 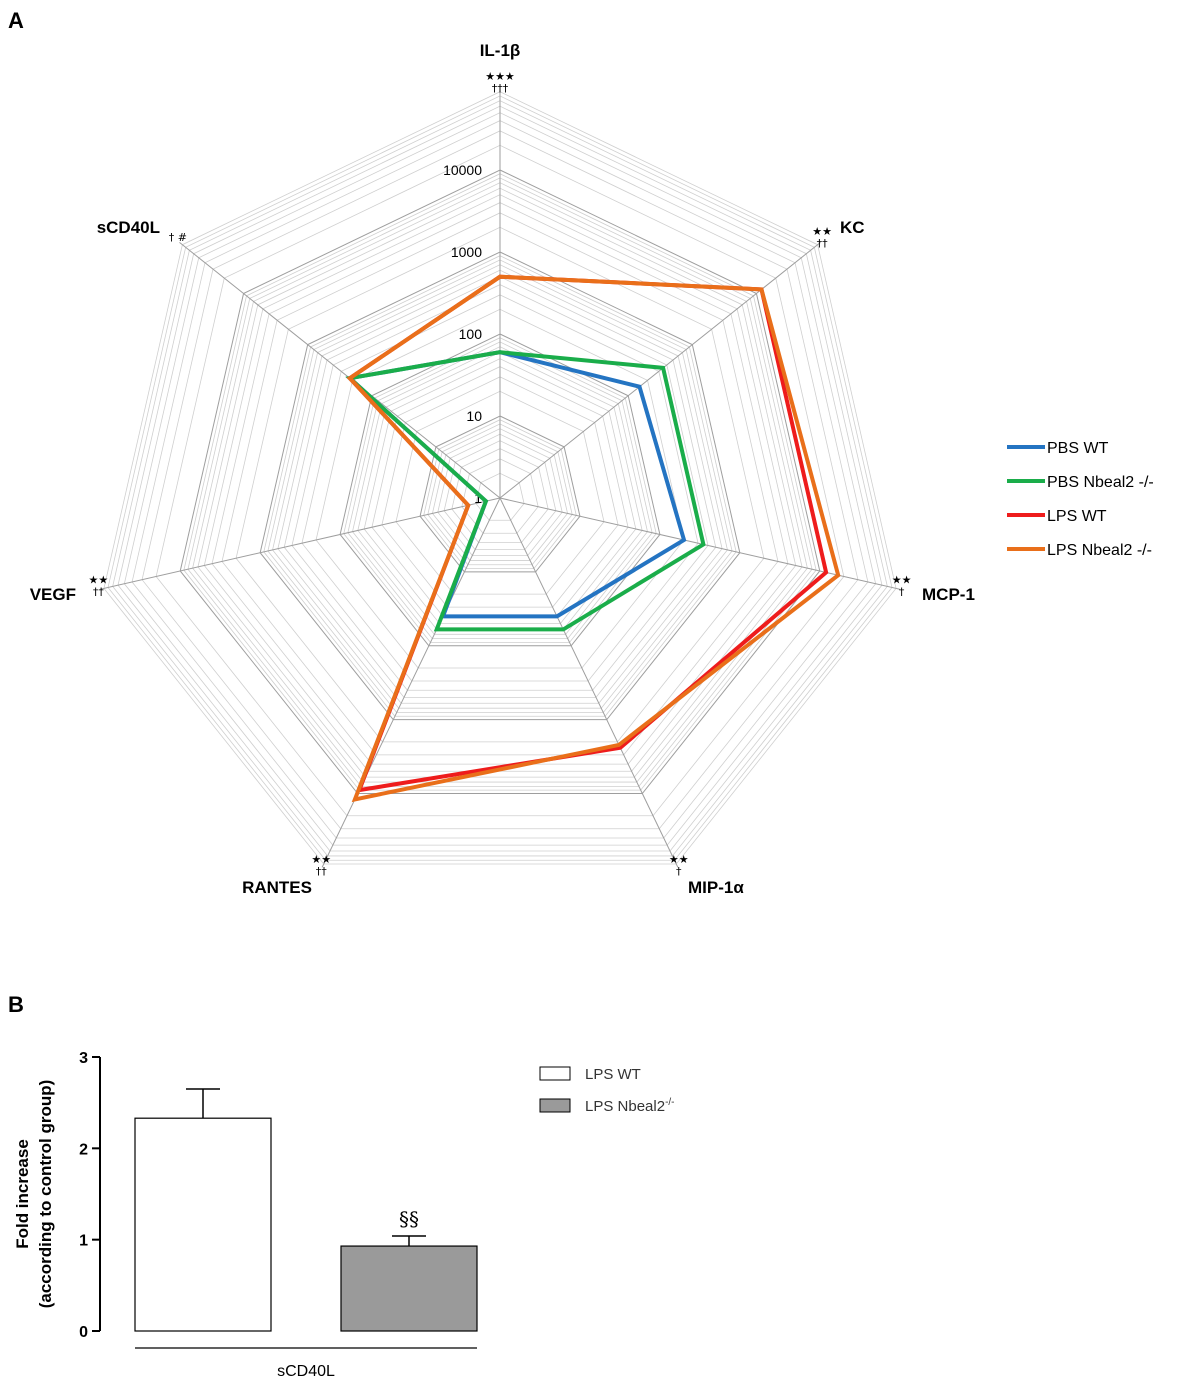 I want to click on tick-label: 100, so click(x=471, y=334).